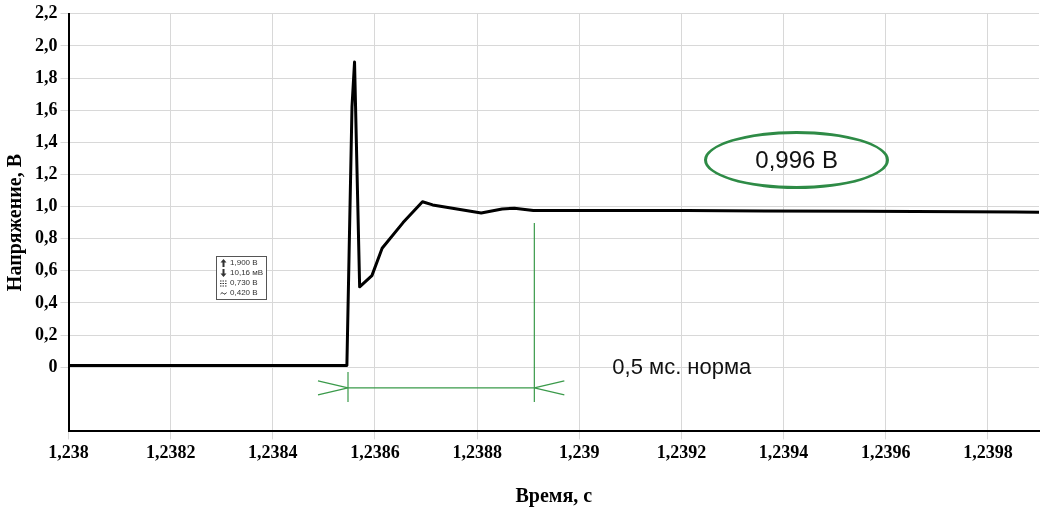  Describe the element at coordinates (46, 108) in the screenshot. I see `y-tick-label: 1,6` at that location.